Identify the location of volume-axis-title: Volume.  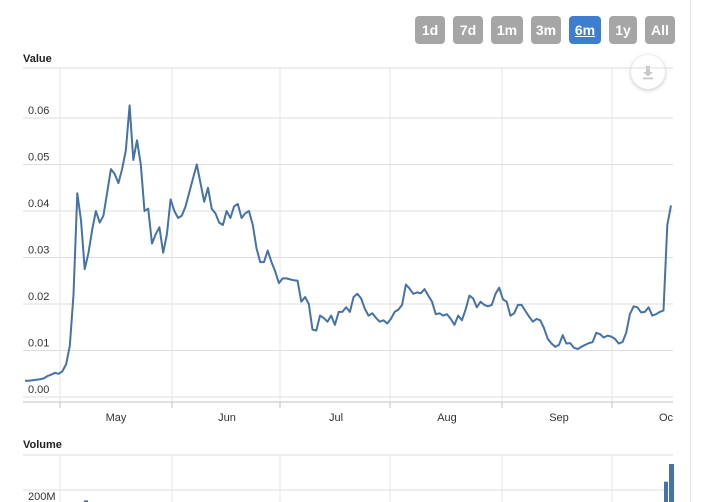
(42, 445).